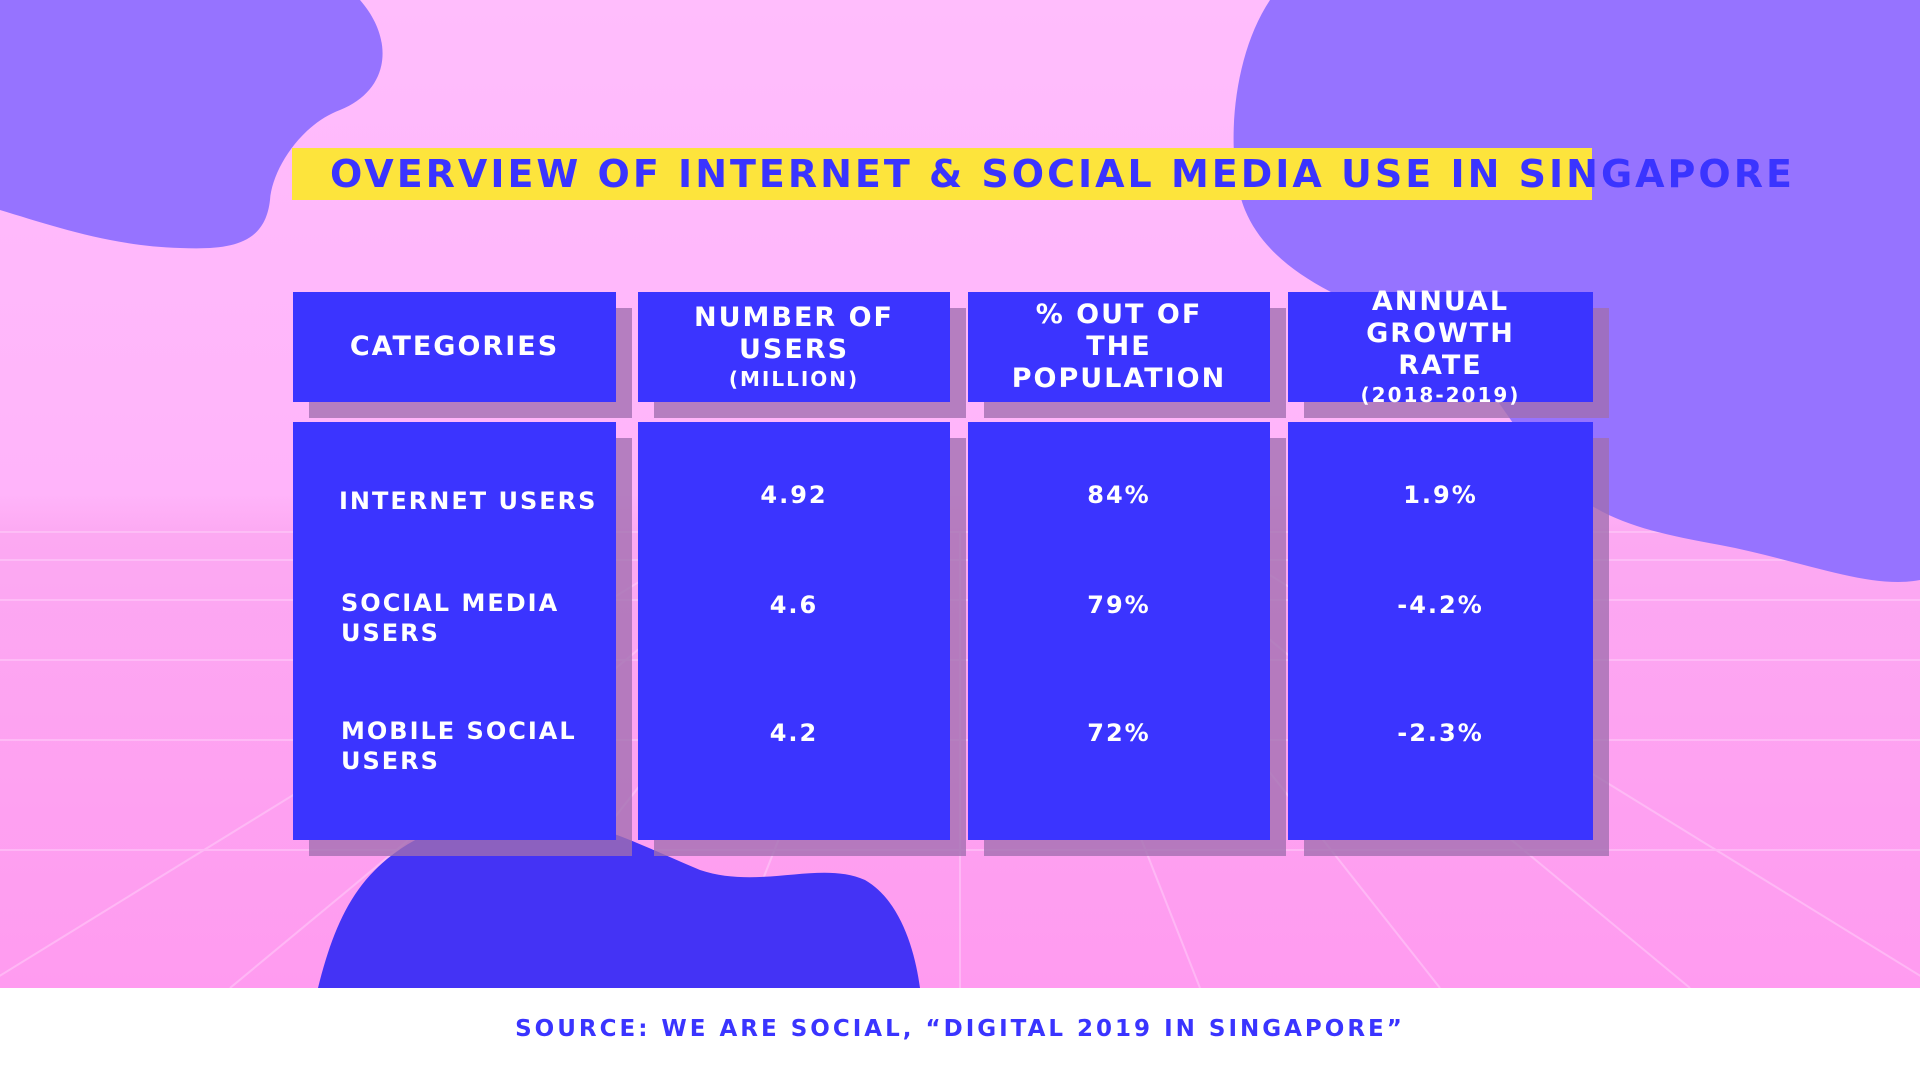  What do you see at coordinates (619, 901) in the screenshot?
I see `blob-bottom-center` at bounding box center [619, 901].